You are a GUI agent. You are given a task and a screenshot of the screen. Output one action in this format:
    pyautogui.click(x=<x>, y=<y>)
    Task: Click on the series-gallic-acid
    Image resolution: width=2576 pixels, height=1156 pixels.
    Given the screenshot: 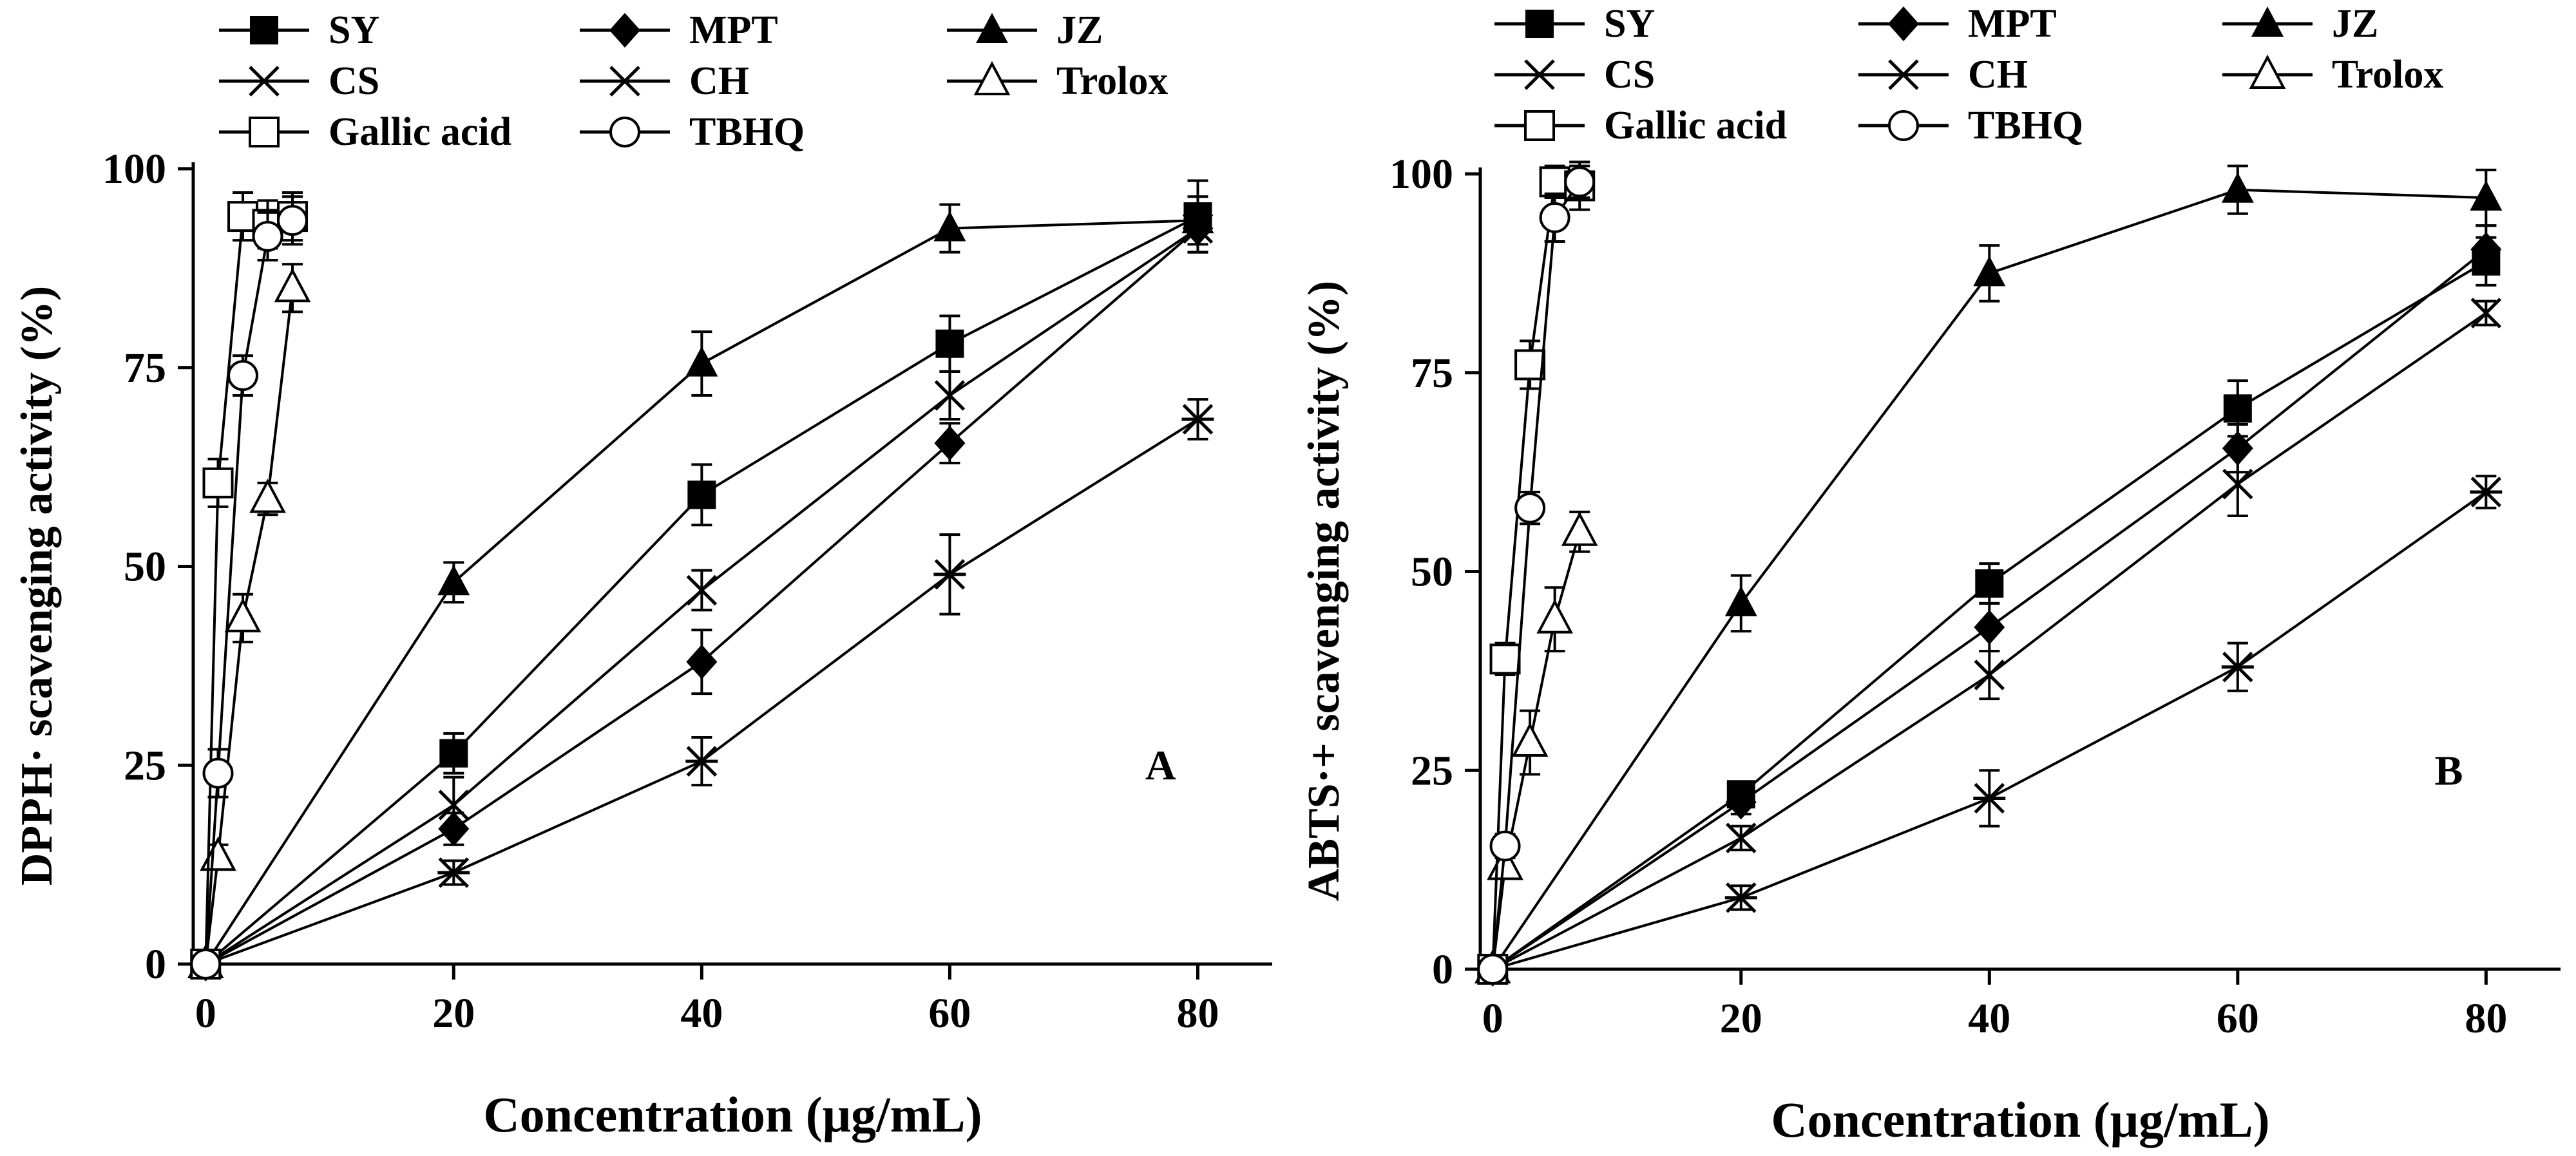 What is the action you would take?
    pyautogui.click(x=1536, y=572)
    